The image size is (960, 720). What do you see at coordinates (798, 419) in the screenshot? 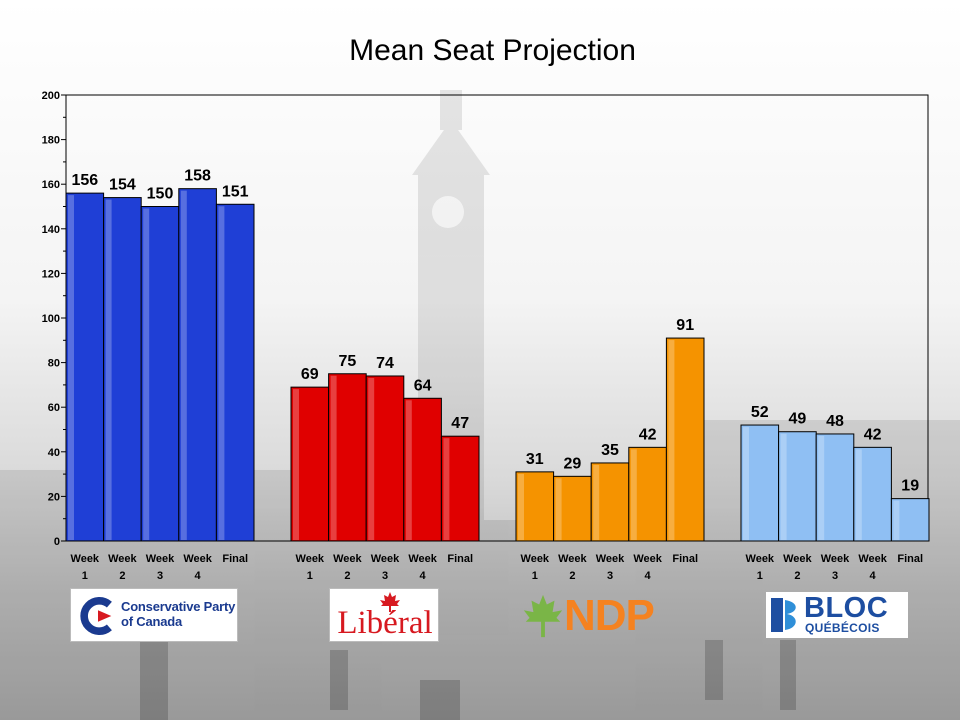
I see `bloc-data-label: 49` at bounding box center [798, 419].